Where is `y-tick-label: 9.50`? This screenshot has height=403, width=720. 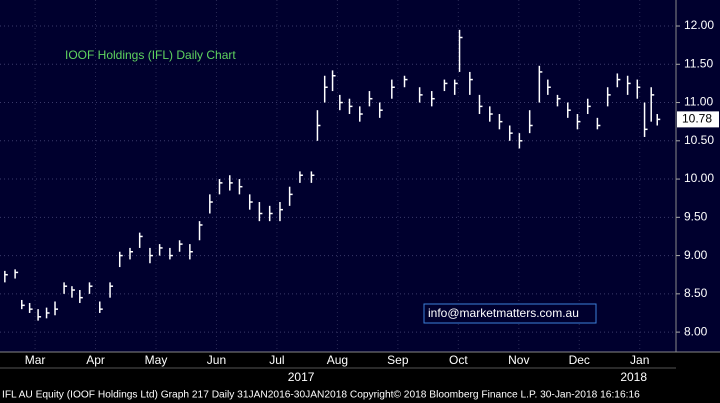
y-tick-label: 9.50 is located at coordinates (696, 216).